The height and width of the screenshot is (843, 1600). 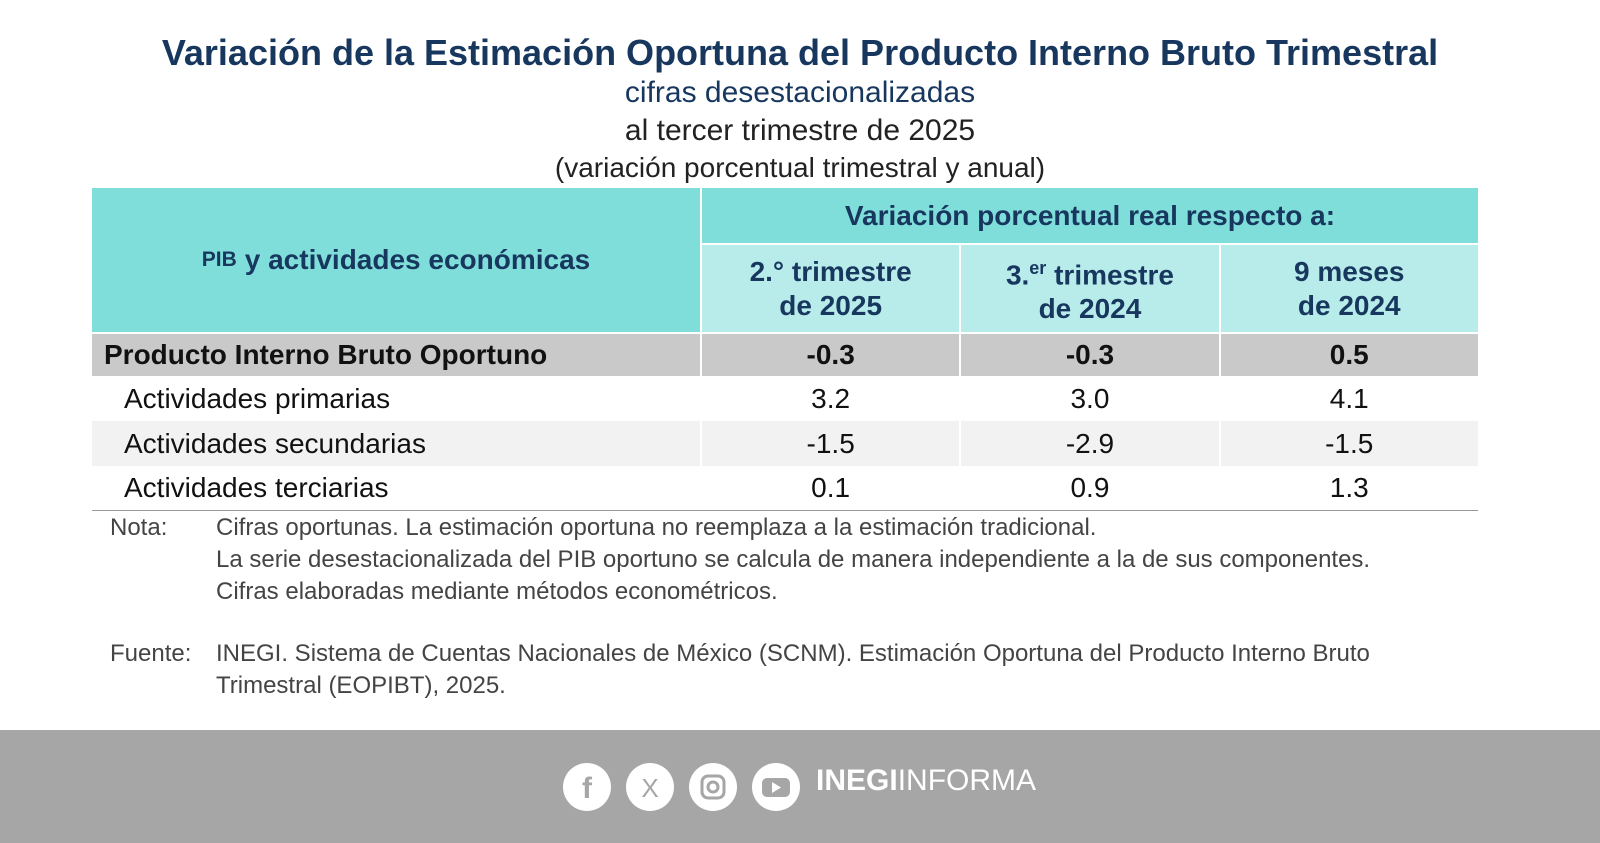 What do you see at coordinates (1349, 355) in the screenshot?
I see `cell-value: 0.5` at bounding box center [1349, 355].